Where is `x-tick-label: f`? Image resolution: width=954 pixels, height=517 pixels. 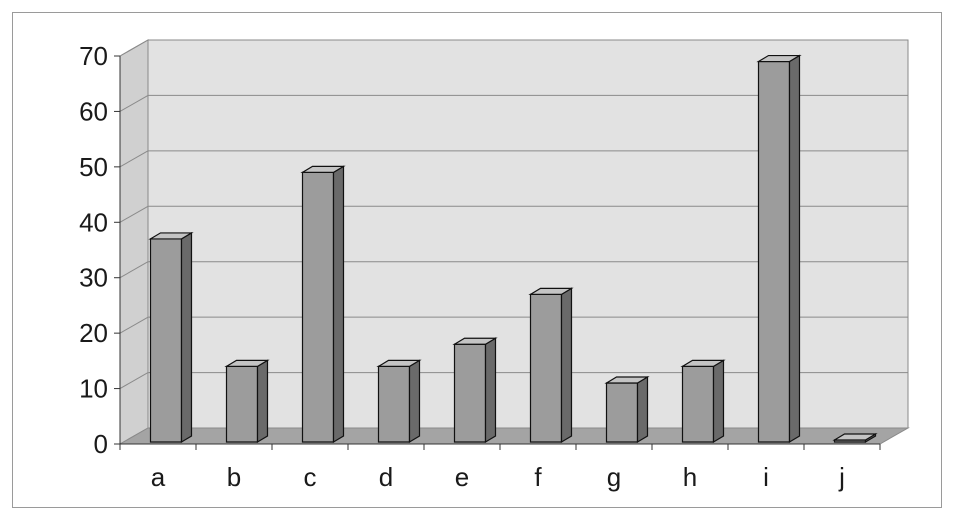
x-tick-label: f is located at coordinates (538, 477).